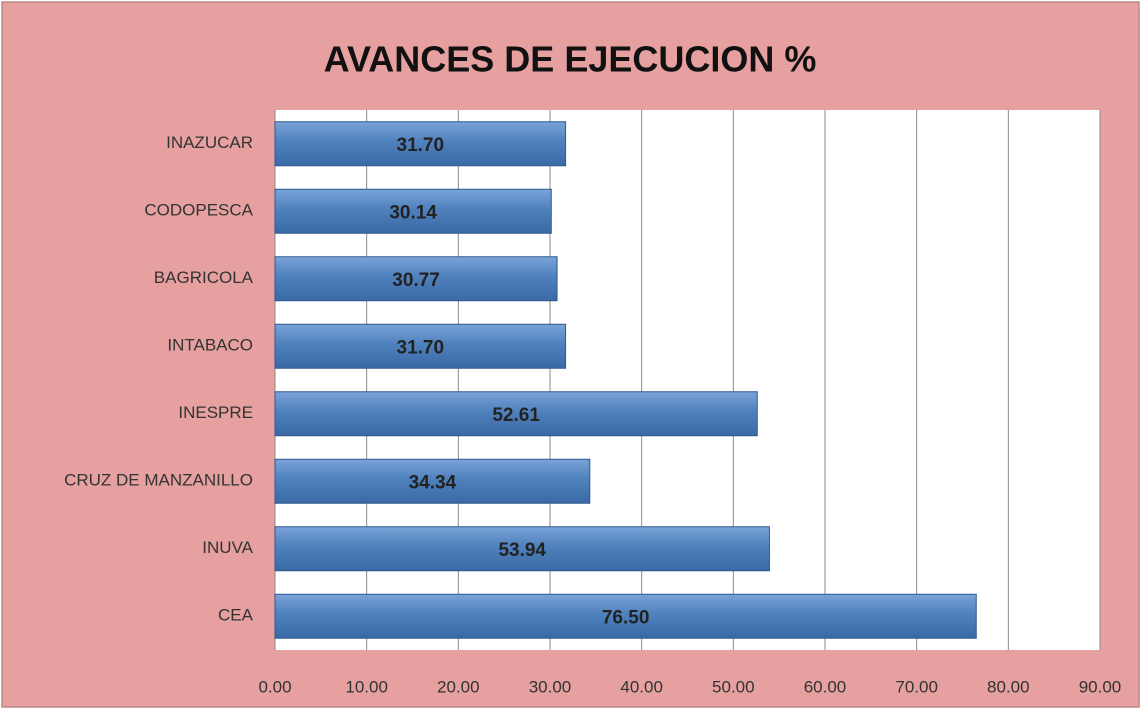 The height and width of the screenshot is (709, 1141). What do you see at coordinates (366, 686) in the screenshot?
I see `x-tick-label: 10.00` at bounding box center [366, 686].